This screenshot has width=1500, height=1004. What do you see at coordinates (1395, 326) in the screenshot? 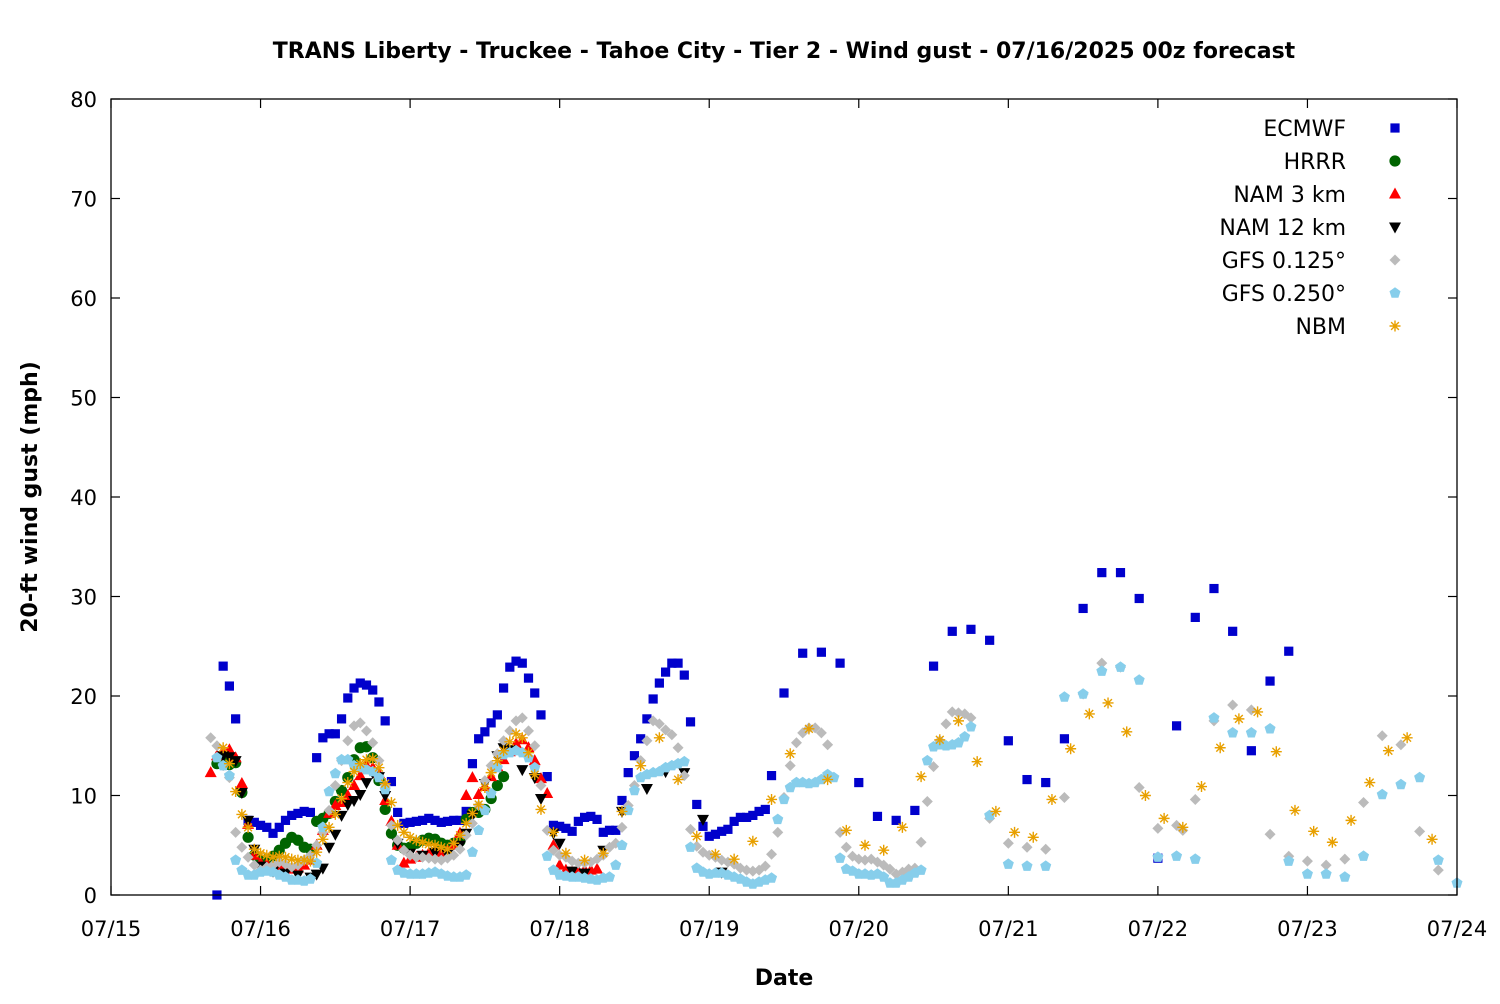
I see `legend-marker-nbm` at bounding box center [1395, 326].